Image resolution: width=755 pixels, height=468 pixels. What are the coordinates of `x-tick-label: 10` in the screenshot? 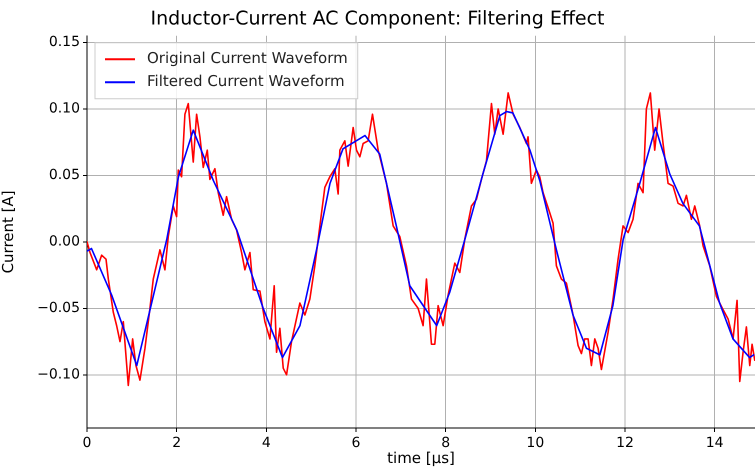 It's located at (535, 443).